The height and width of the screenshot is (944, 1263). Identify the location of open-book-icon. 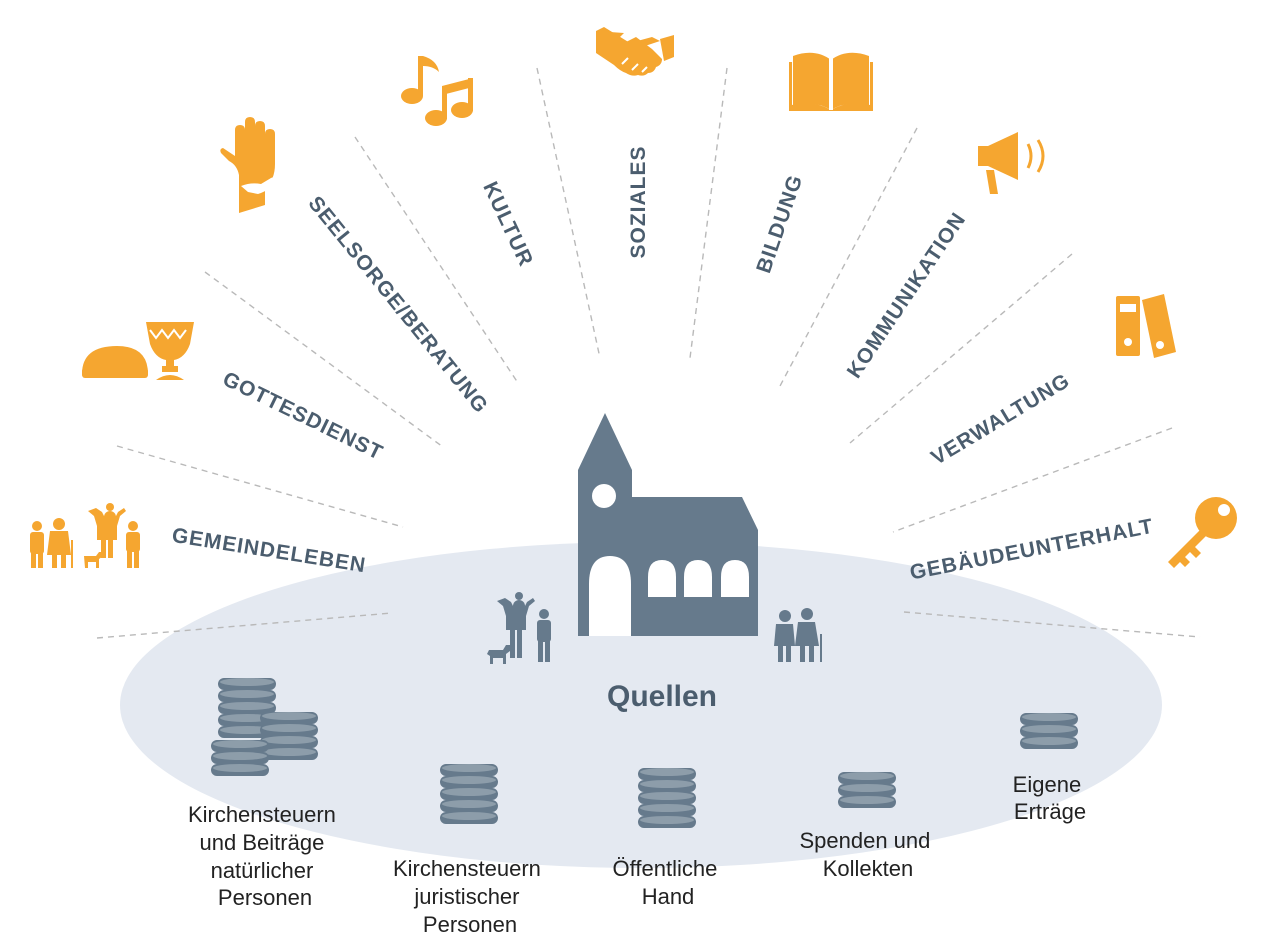
(831, 81).